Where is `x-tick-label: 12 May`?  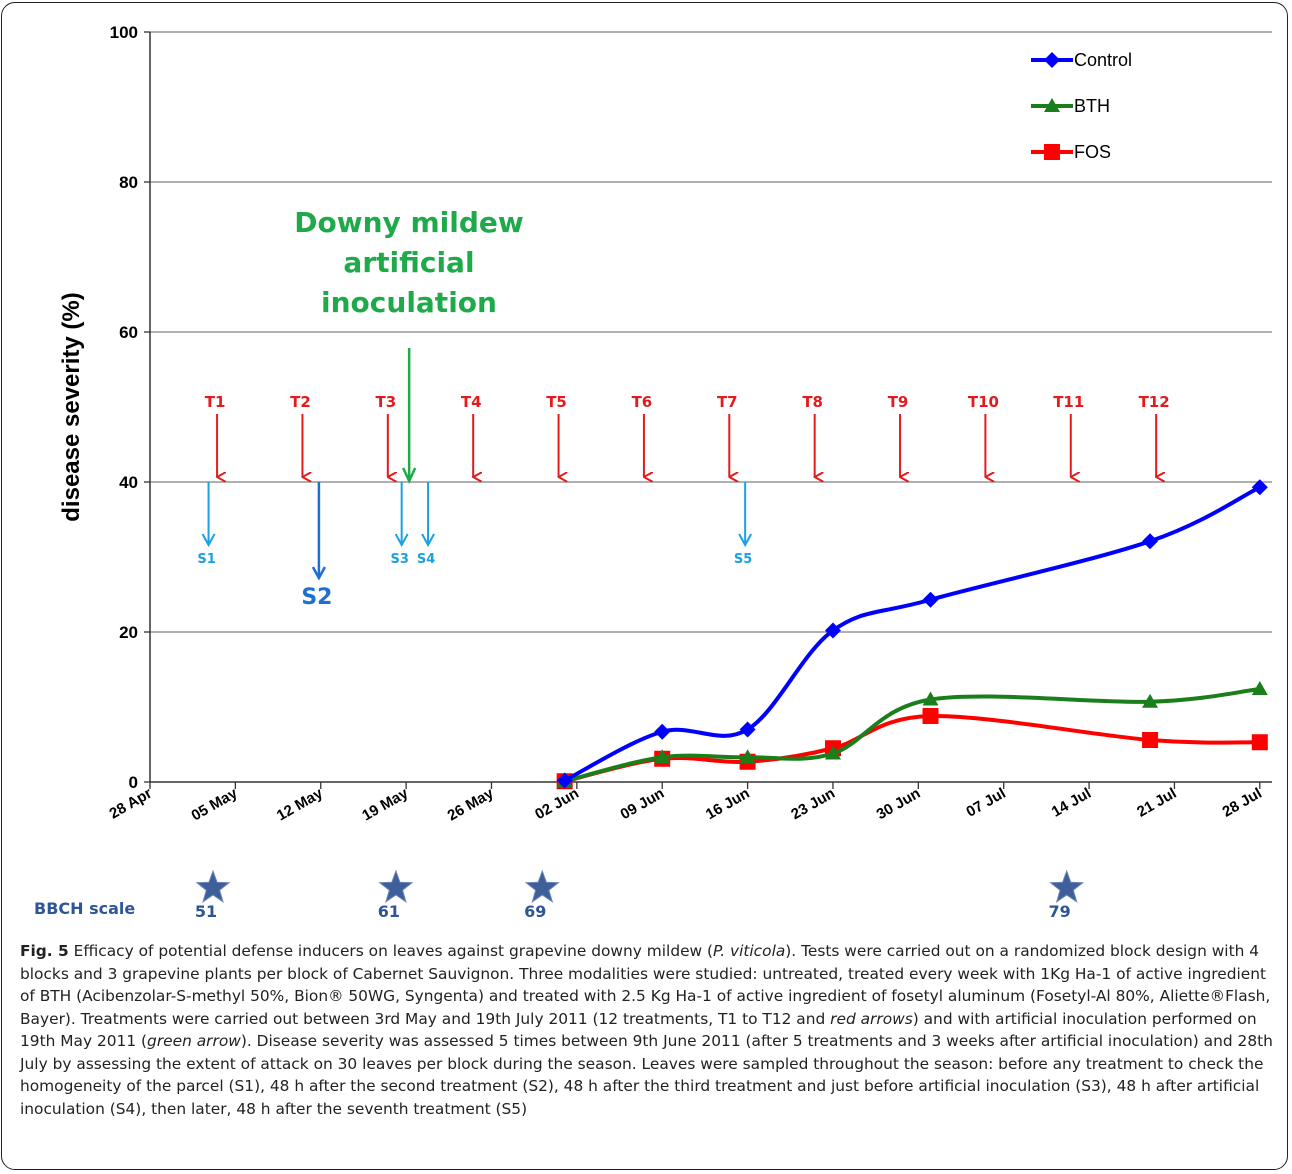
x-tick-label: 12 May is located at coordinates (300, 804).